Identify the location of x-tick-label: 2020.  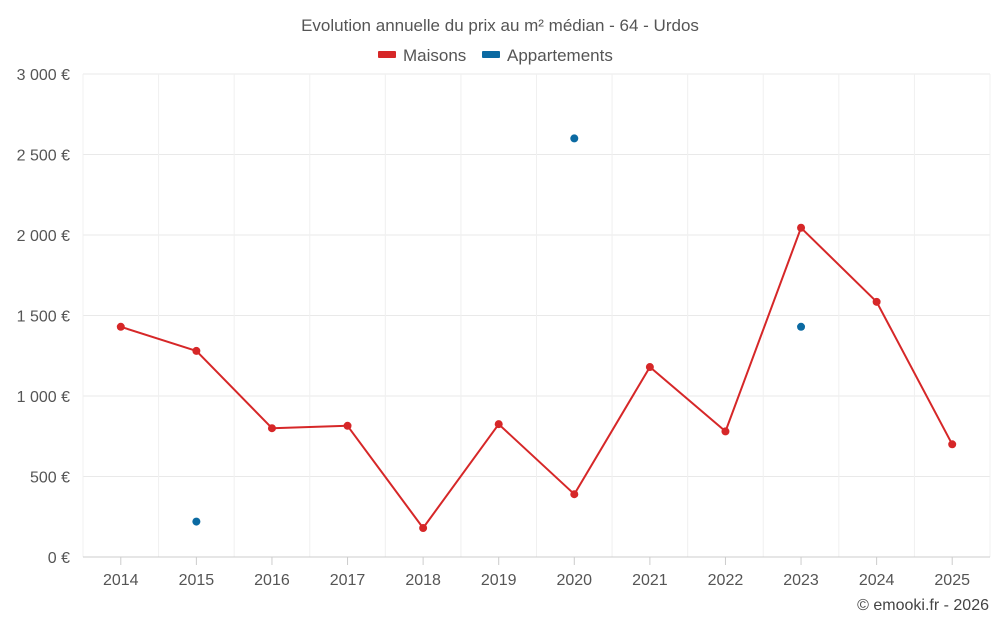
(574, 580).